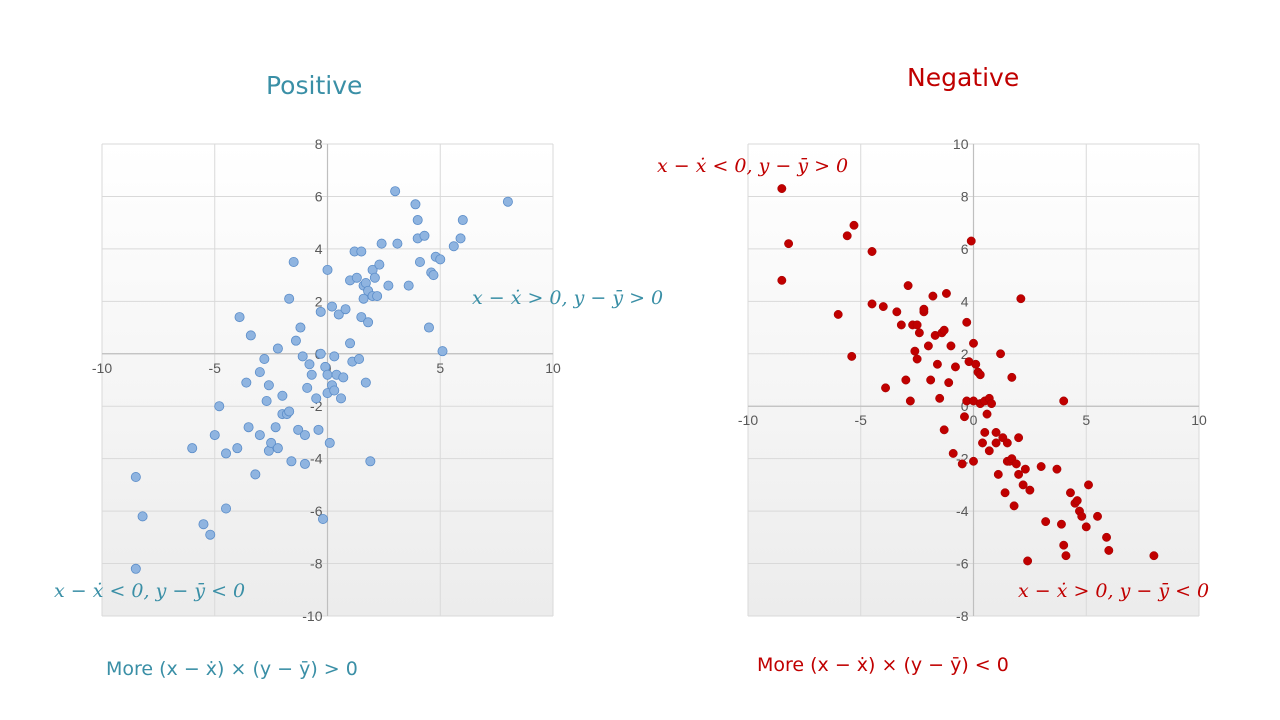 This screenshot has width=1280, height=720. What do you see at coordinates (965, 301) in the screenshot?
I see `y-tick-label: 4` at bounding box center [965, 301].